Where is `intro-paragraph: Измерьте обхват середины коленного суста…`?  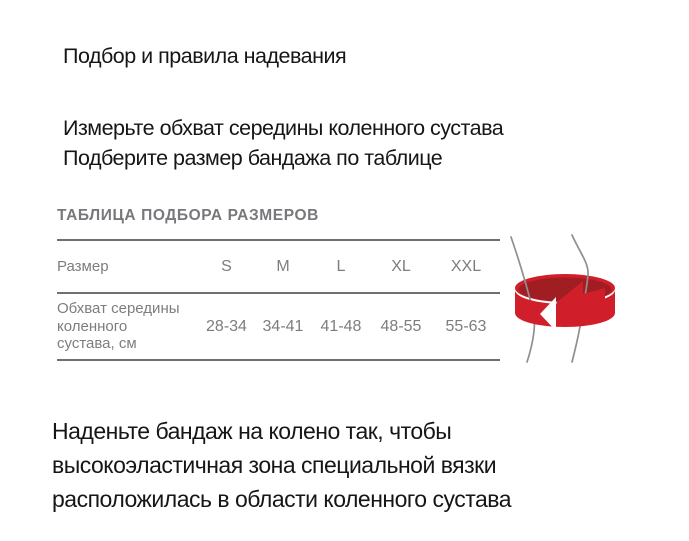 intro-paragraph: Измерьте обхват середины коленного суста… is located at coordinates (283, 143).